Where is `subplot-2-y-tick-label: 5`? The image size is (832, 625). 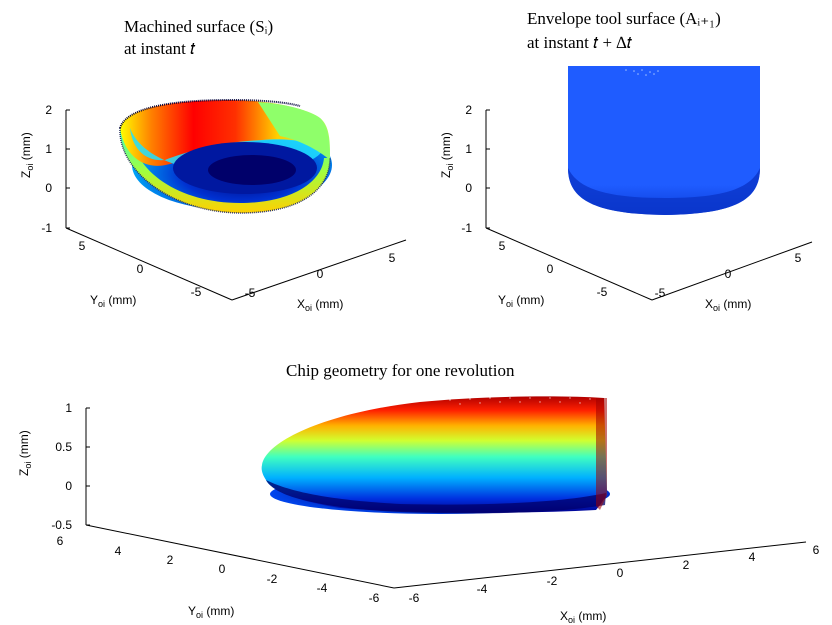 subplot-2-y-tick-label: 5 is located at coordinates (502, 246).